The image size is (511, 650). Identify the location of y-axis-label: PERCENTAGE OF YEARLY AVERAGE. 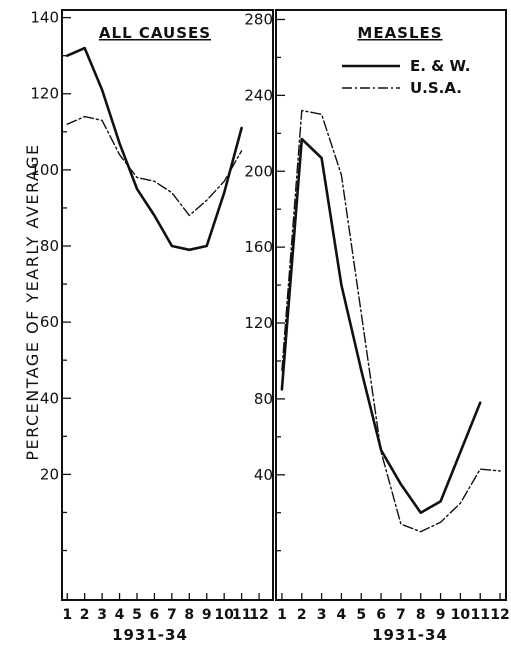
(32, 301).